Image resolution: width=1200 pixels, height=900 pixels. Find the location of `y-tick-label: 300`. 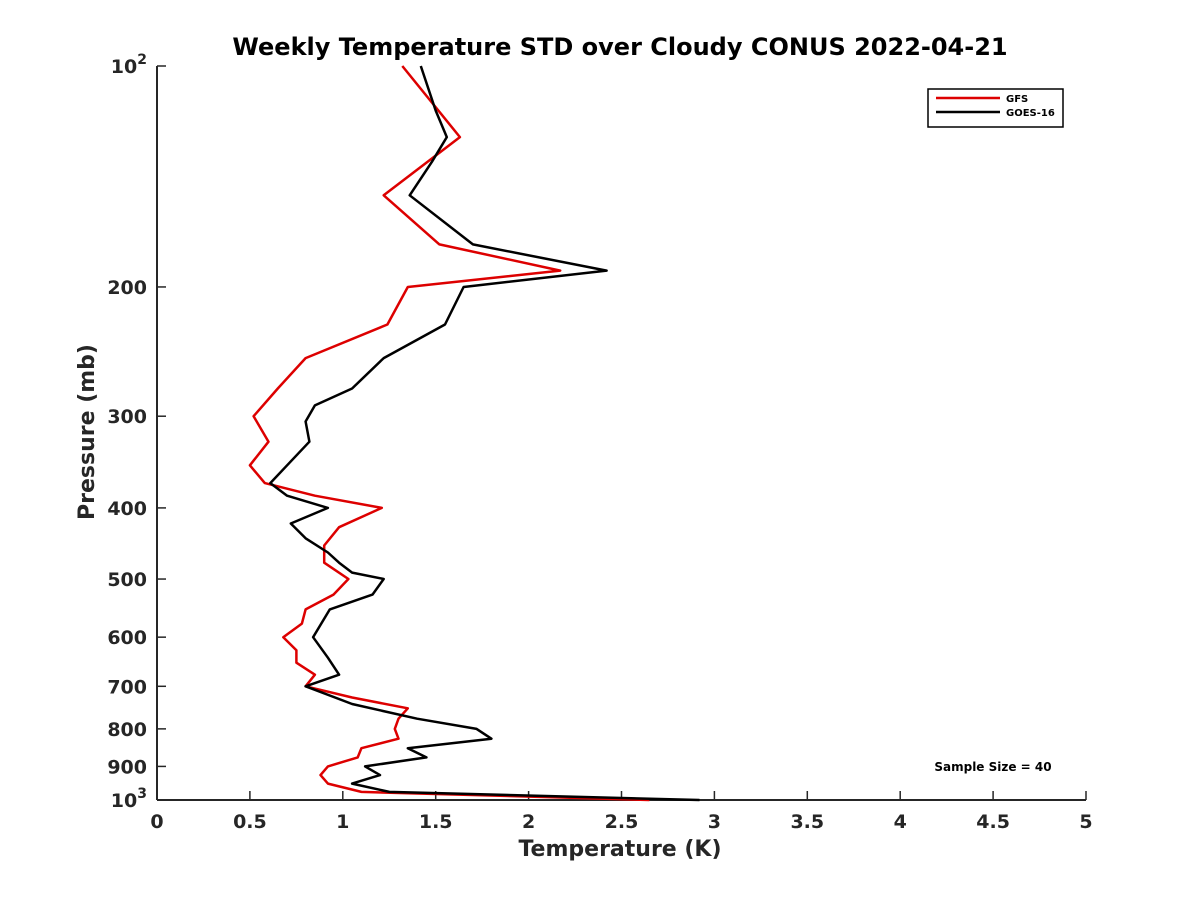

y-tick-label: 300 is located at coordinates (127, 417).